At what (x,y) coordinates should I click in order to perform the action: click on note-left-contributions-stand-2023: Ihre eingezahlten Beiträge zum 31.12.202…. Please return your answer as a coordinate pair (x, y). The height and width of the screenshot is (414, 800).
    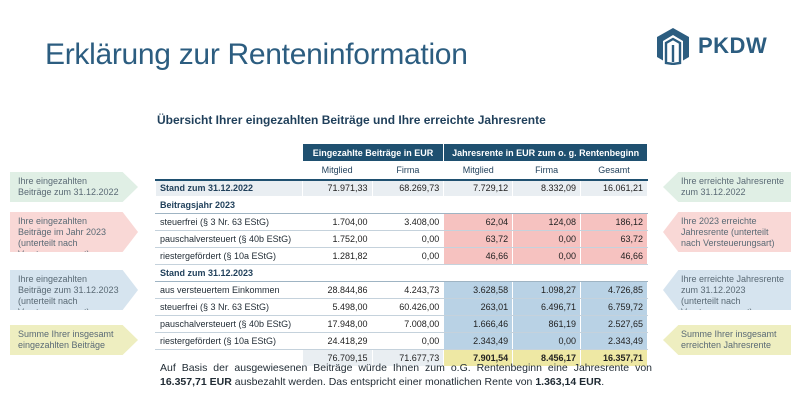
    Looking at the image, I should click on (74, 290).